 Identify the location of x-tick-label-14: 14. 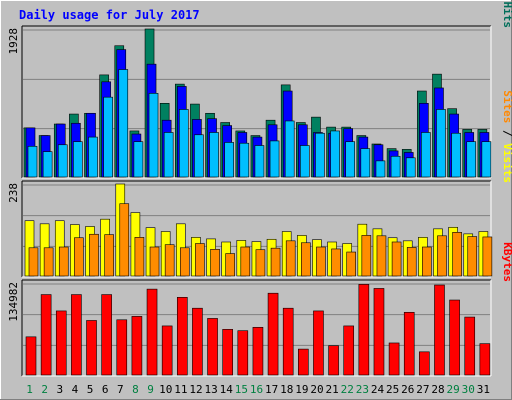
(227, 389).